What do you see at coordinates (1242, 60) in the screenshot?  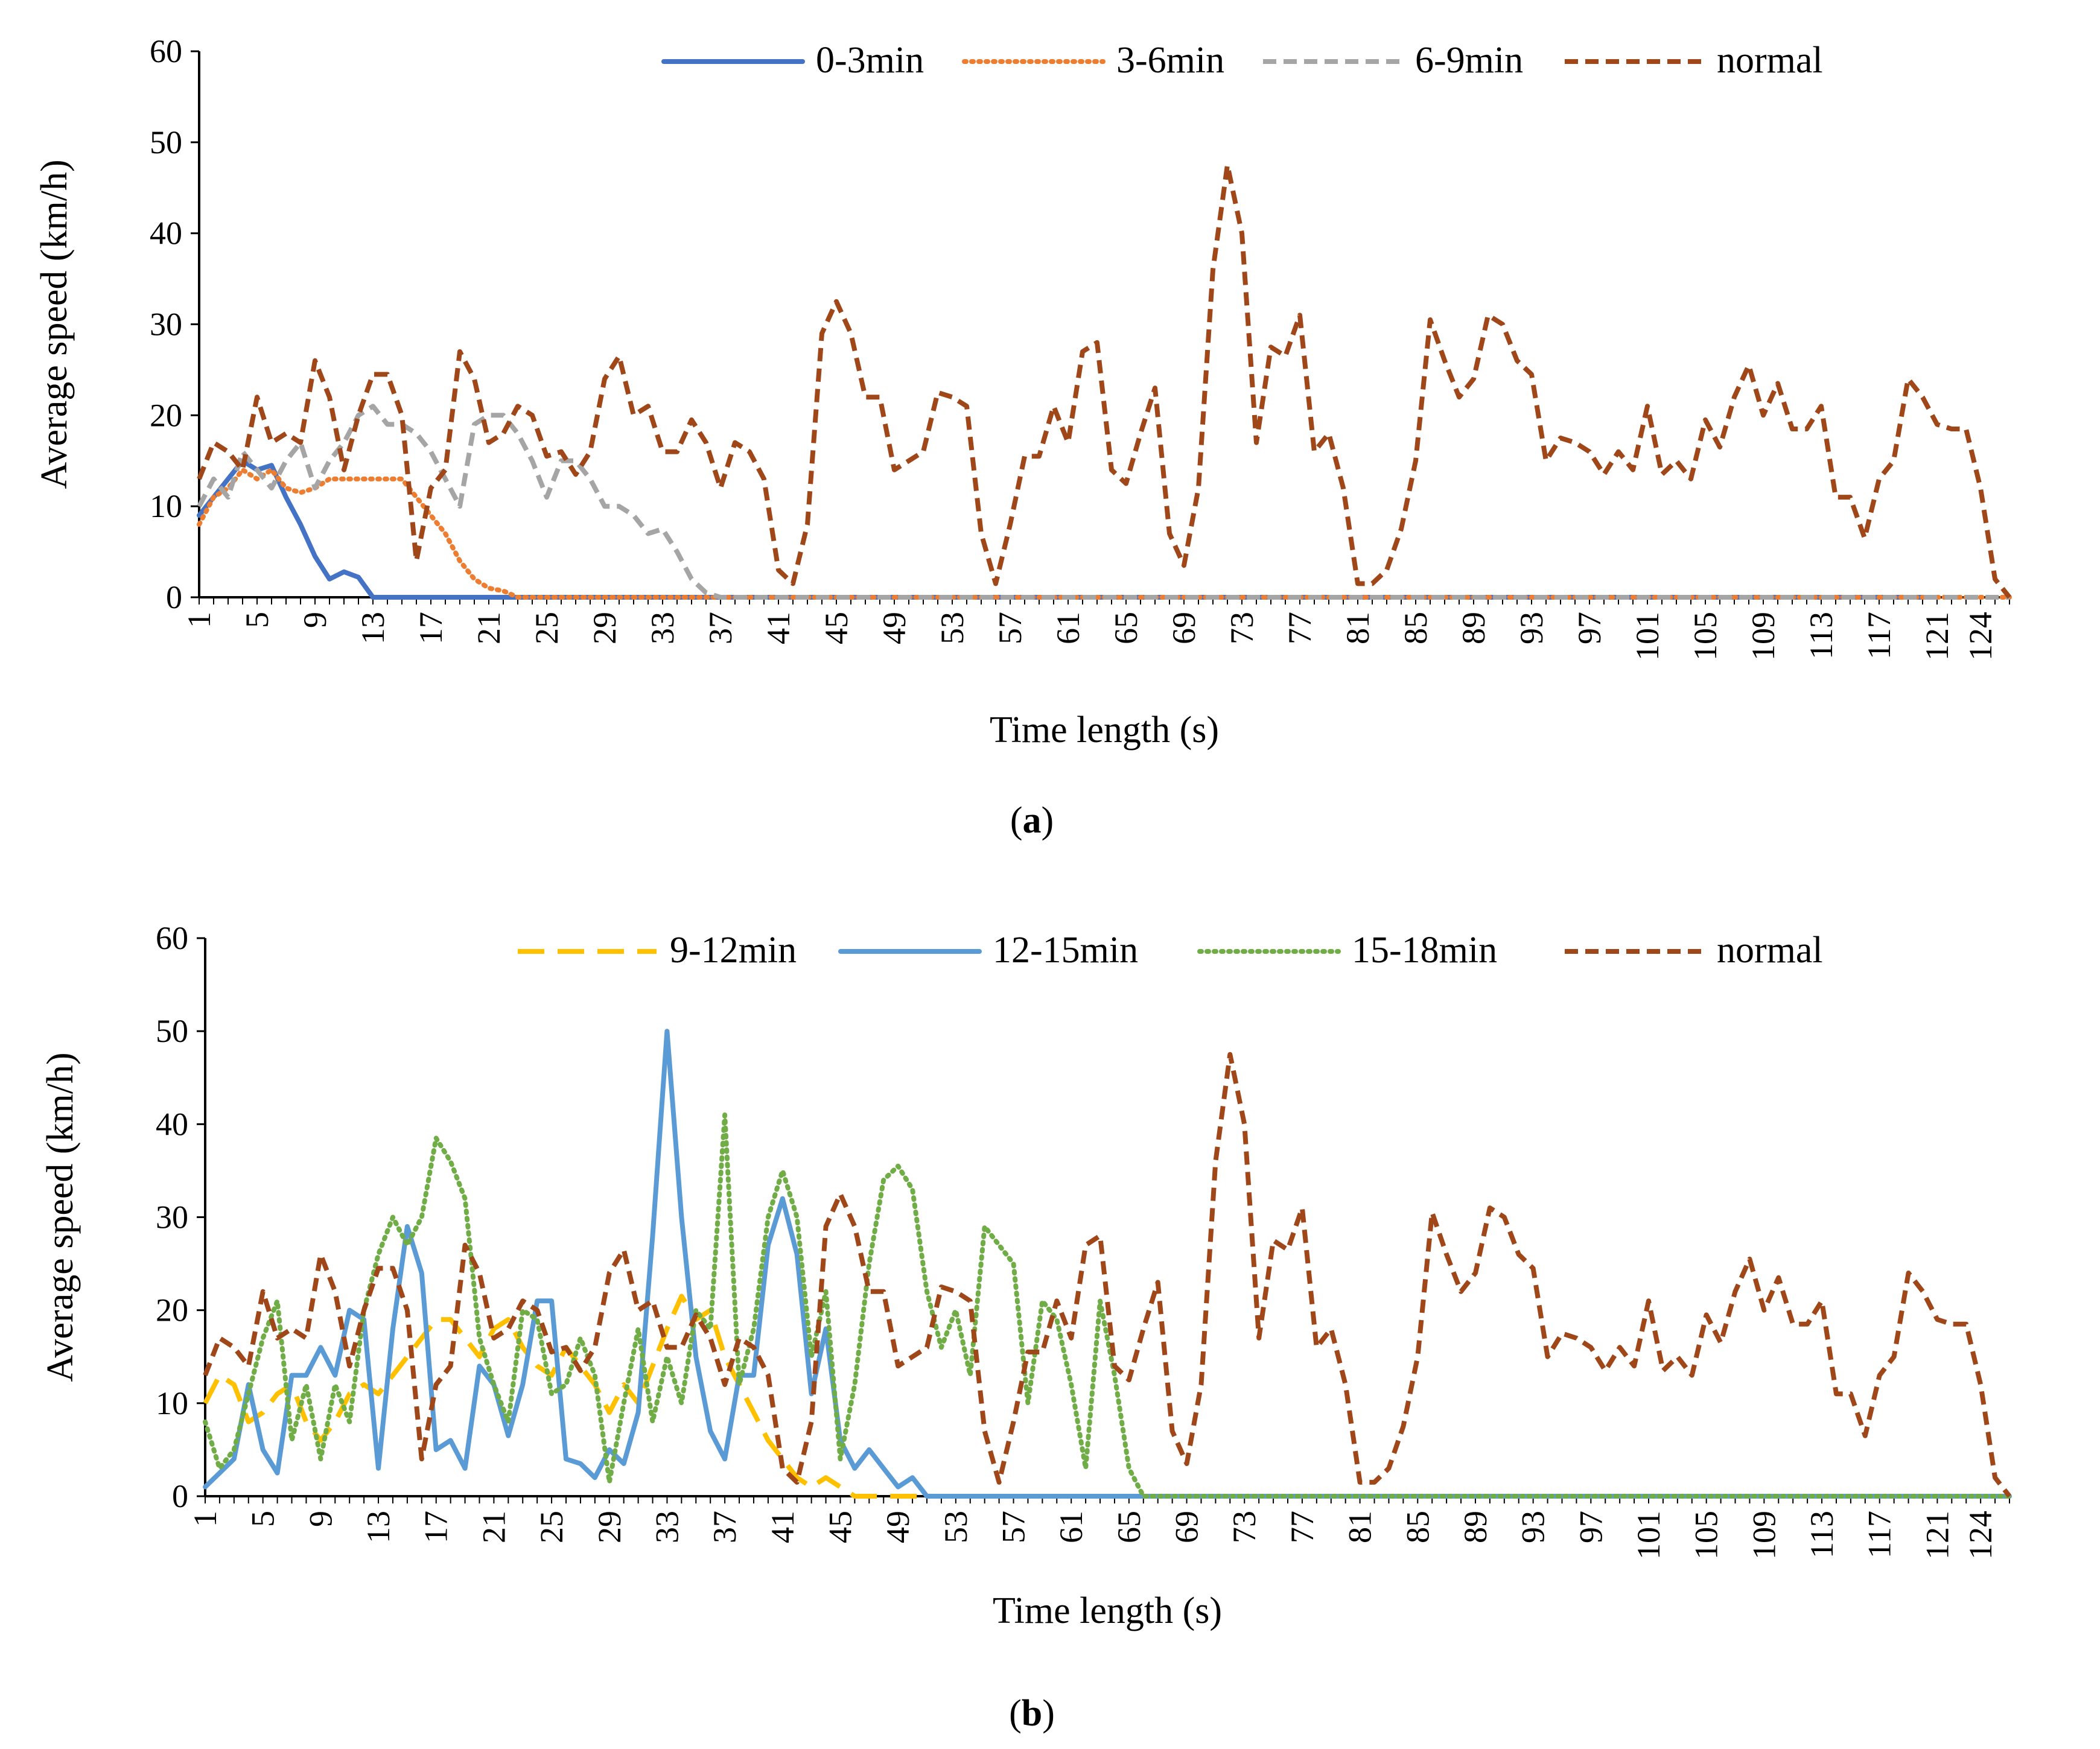 I see `legend: 0-3min 3-6min 6-9min normal` at bounding box center [1242, 60].